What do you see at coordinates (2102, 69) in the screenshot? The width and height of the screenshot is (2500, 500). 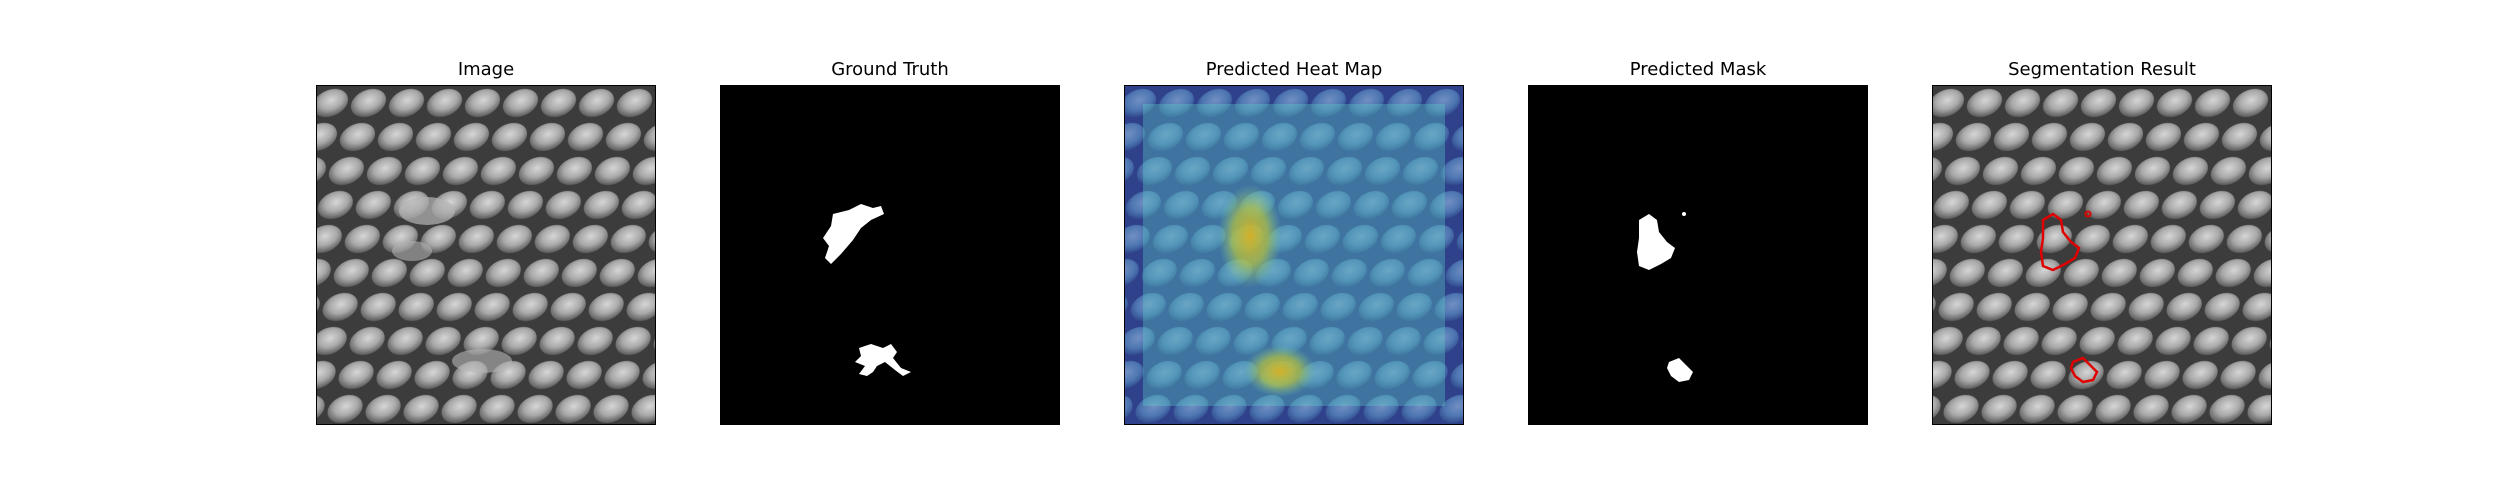 I see `panel-title-segmentation-result: Segmentation Result` at bounding box center [2102, 69].